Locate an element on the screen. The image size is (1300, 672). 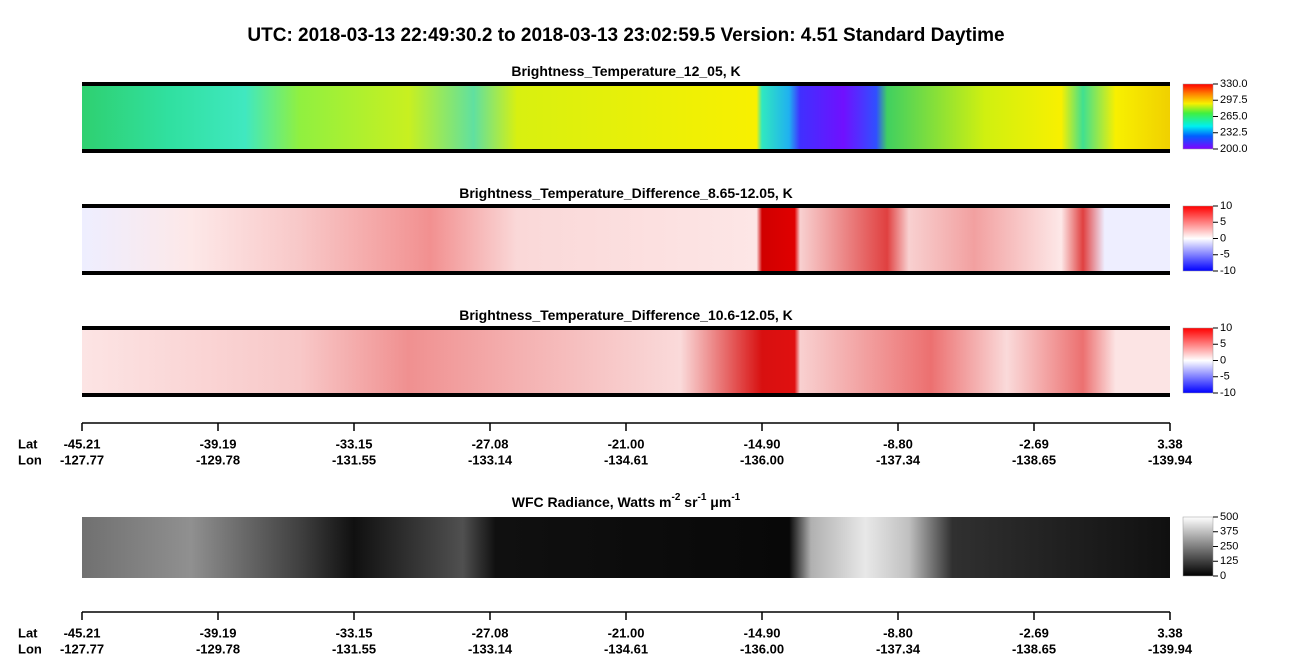
colorbar-label: 500 is located at coordinates (1229, 517).